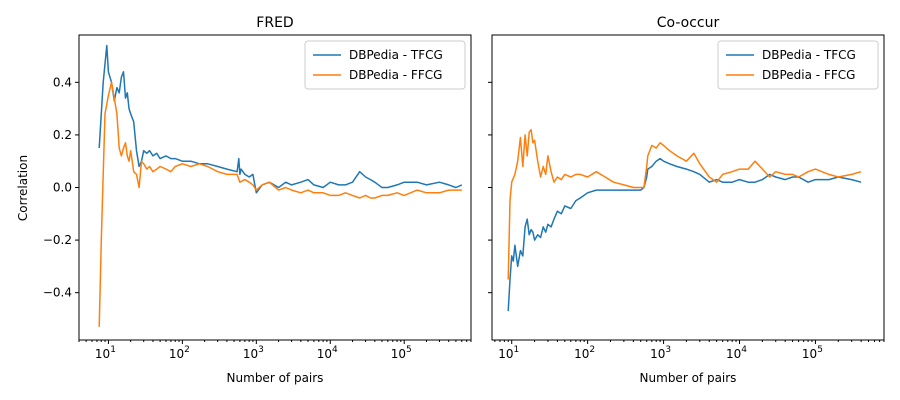 Image resolution: width=900 pixels, height=400 pixels. What do you see at coordinates (274, 23) in the screenshot?
I see `left-chart-title: FRED` at bounding box center [274, 23].